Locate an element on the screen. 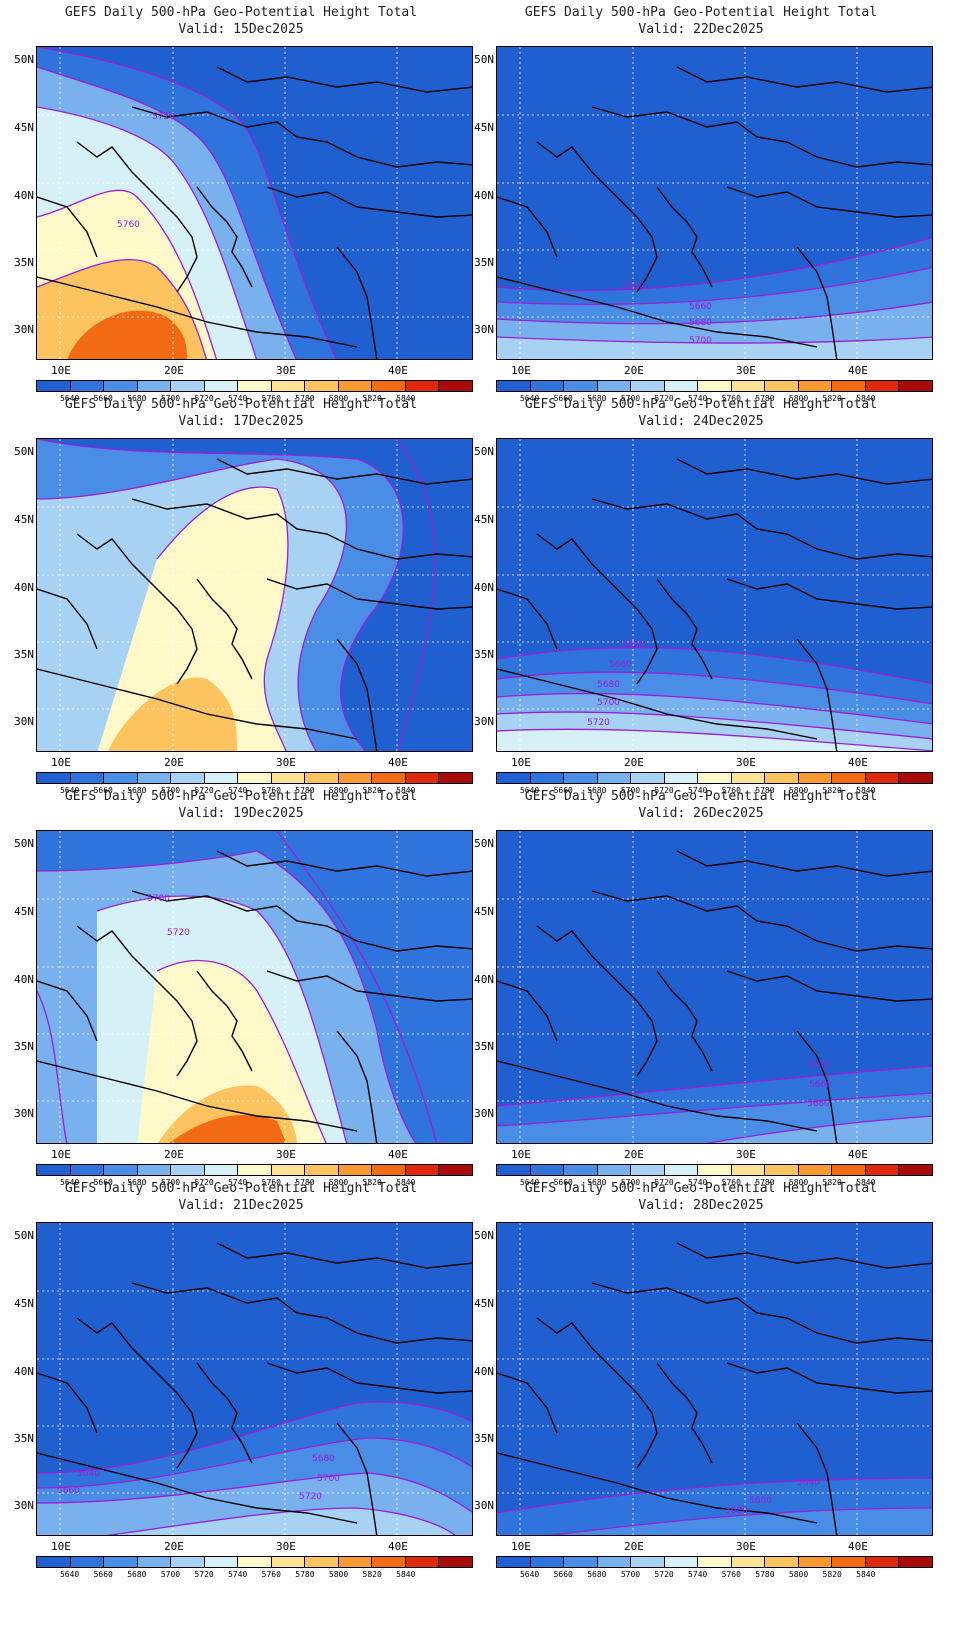 The height and width of the screenshot is (1640, 964). panel-valid-date: Valid: 26Dec2025 is located at coordinates (701, 813).